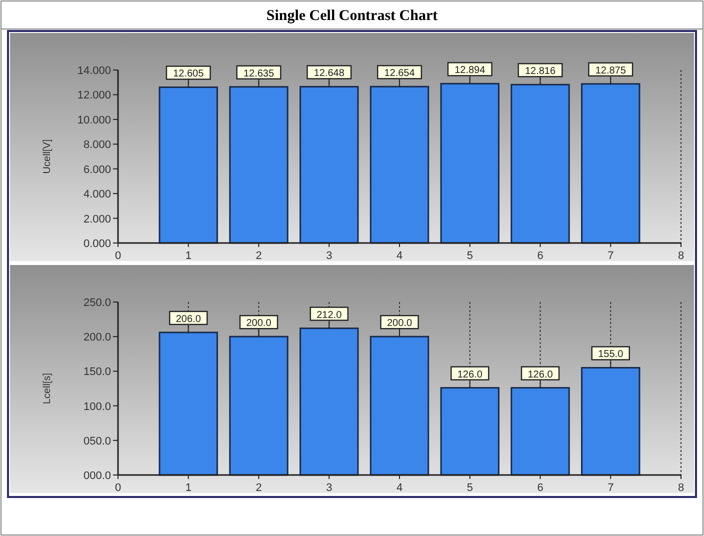 This screenshot has height=536, width=704. Describe the element at coordinates (470, 70) in the screenshot. I see `data-label: 12.894` at that location.